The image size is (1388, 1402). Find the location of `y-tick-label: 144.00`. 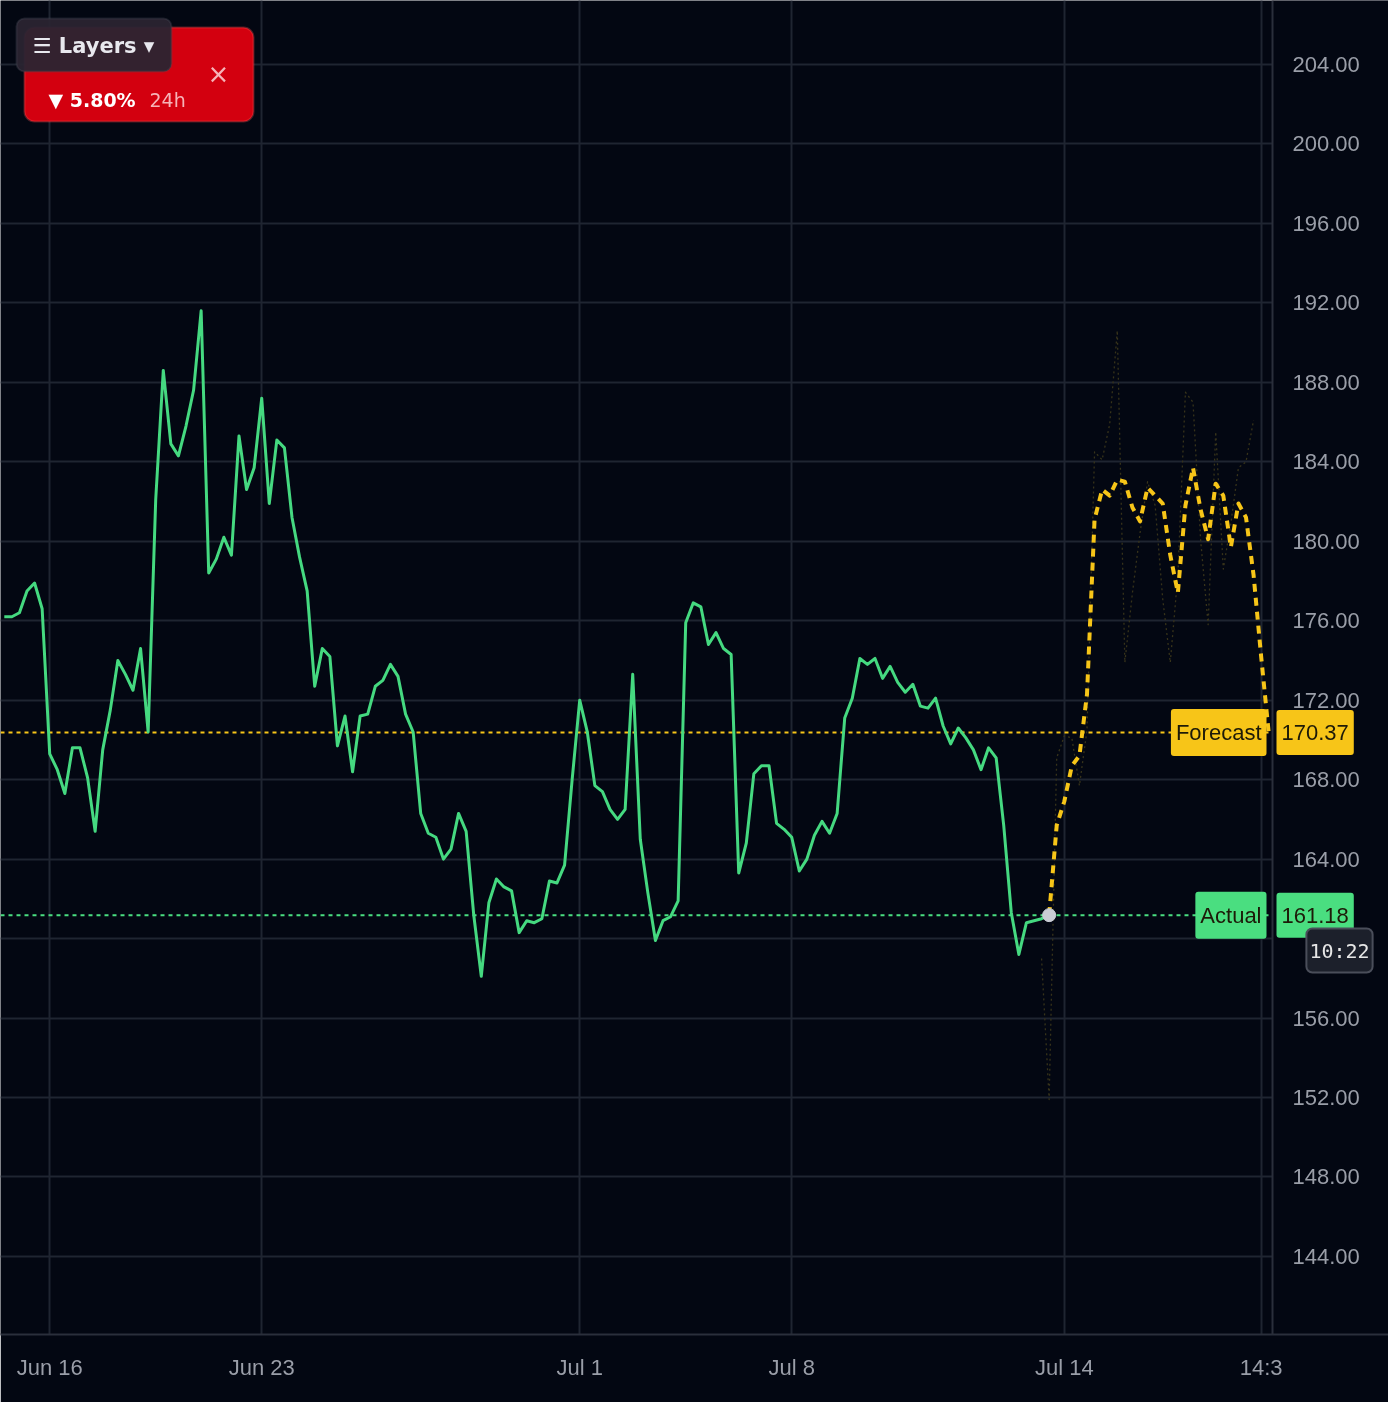

y-tick-label: 144.00 is located at coordinates (1326, 1256).